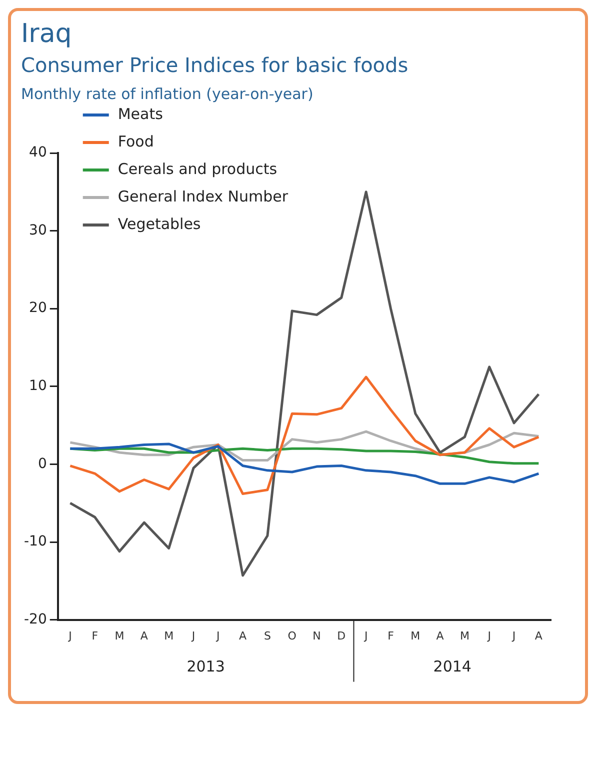 The image size is (615, 760). I want to click on legend-label: Food, so click(136, 141).